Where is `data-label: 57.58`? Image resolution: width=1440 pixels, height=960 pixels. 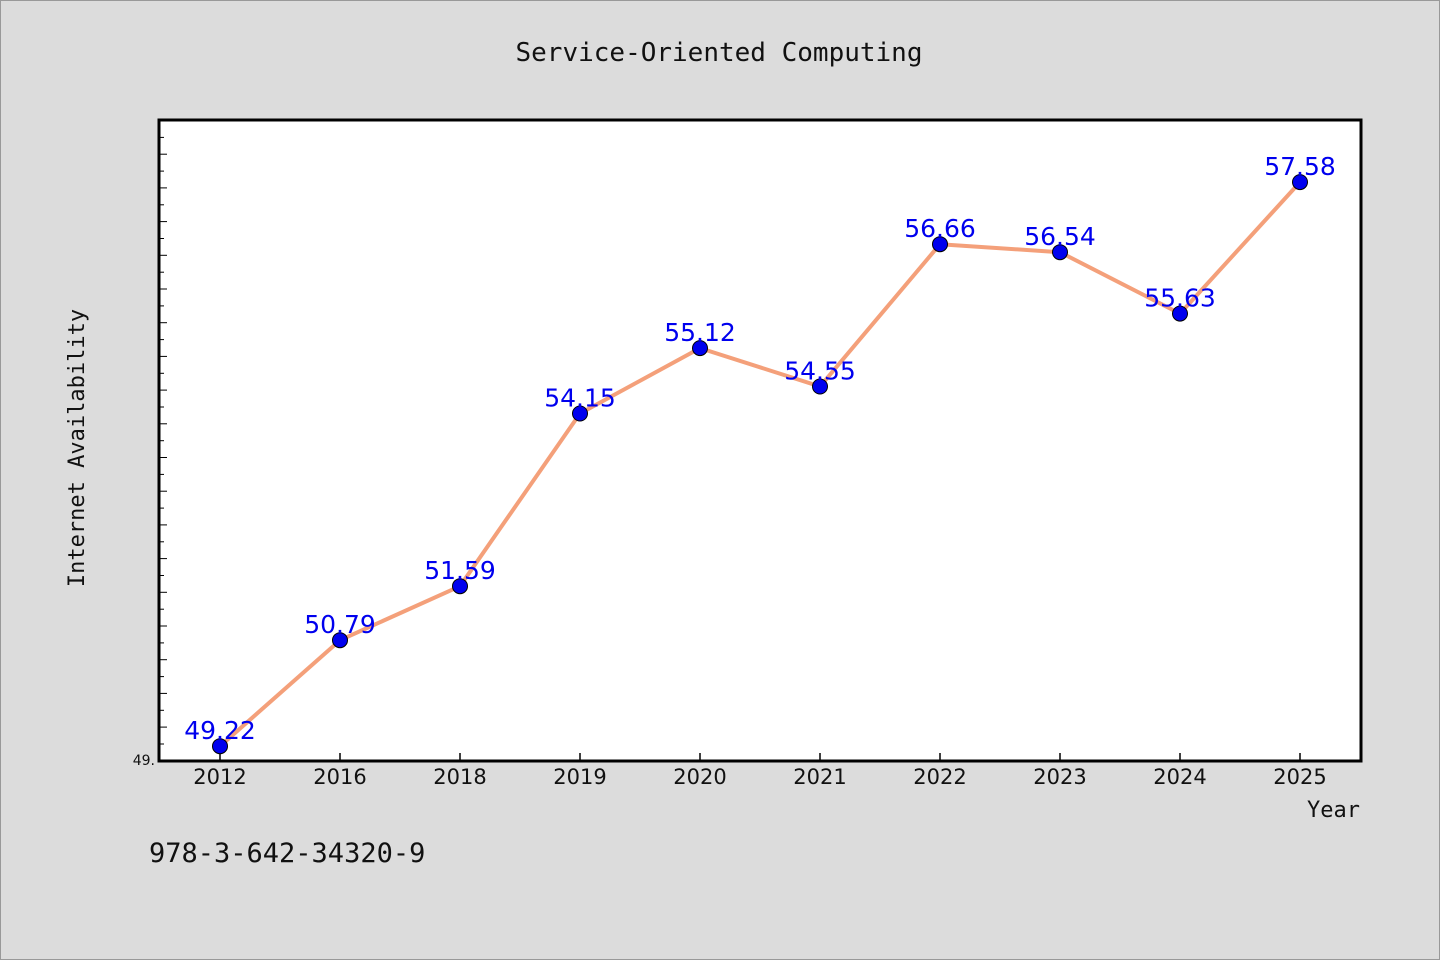 data-label: 57.58 is located at coordinates (1300, 166).